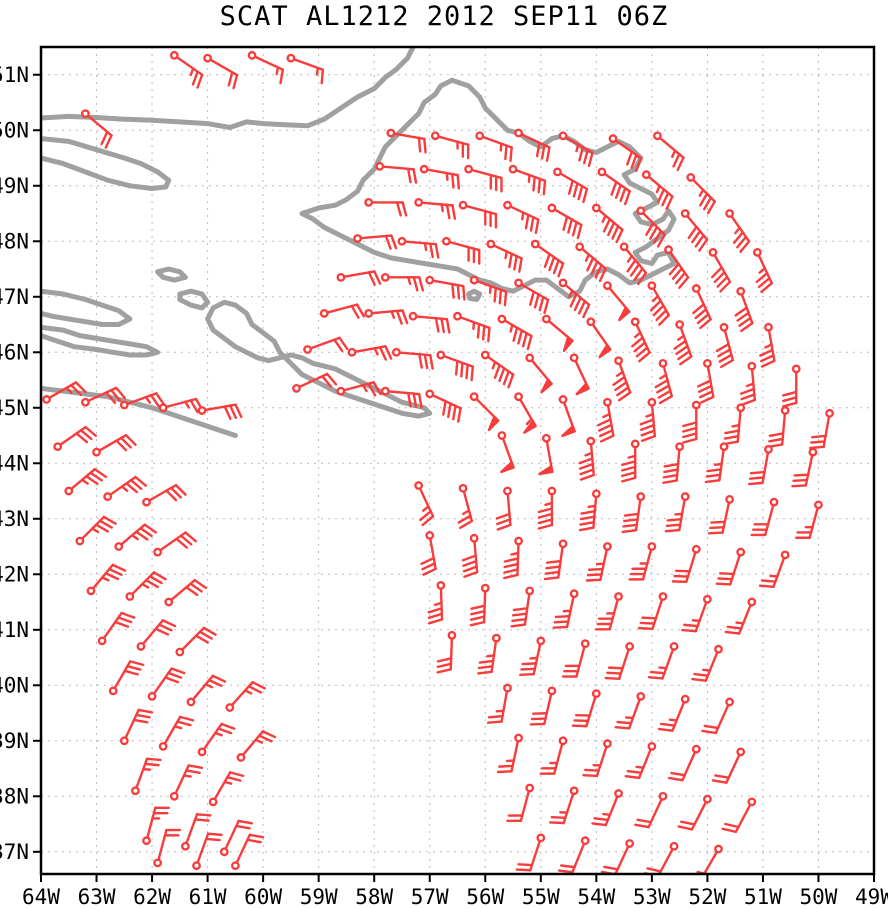 This screenshot has width=888, height=909. Describe the element at coordinates (871, 897) in the screenshot. I see `x-tick-label: 49W` at that location.